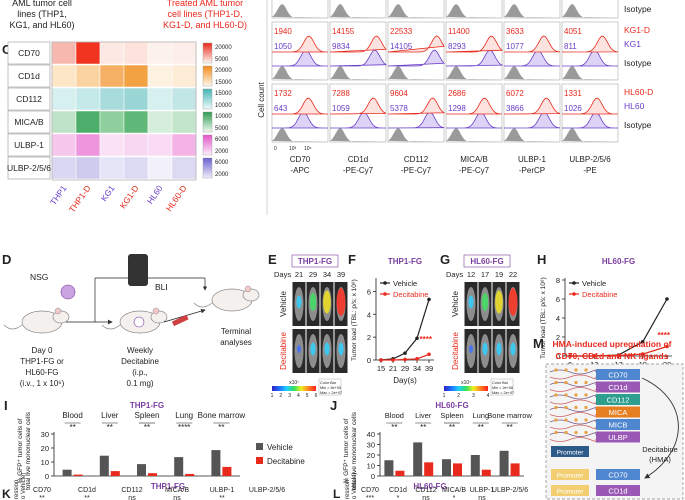  What do you see at coordinates (471, 274) in the screenshot?
I see `day-label: 12` at bounding box center [471, 274].